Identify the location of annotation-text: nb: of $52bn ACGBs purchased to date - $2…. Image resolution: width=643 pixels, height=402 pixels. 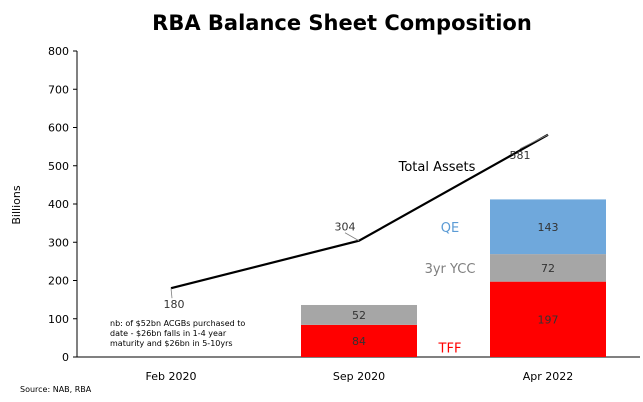
(177, 333).